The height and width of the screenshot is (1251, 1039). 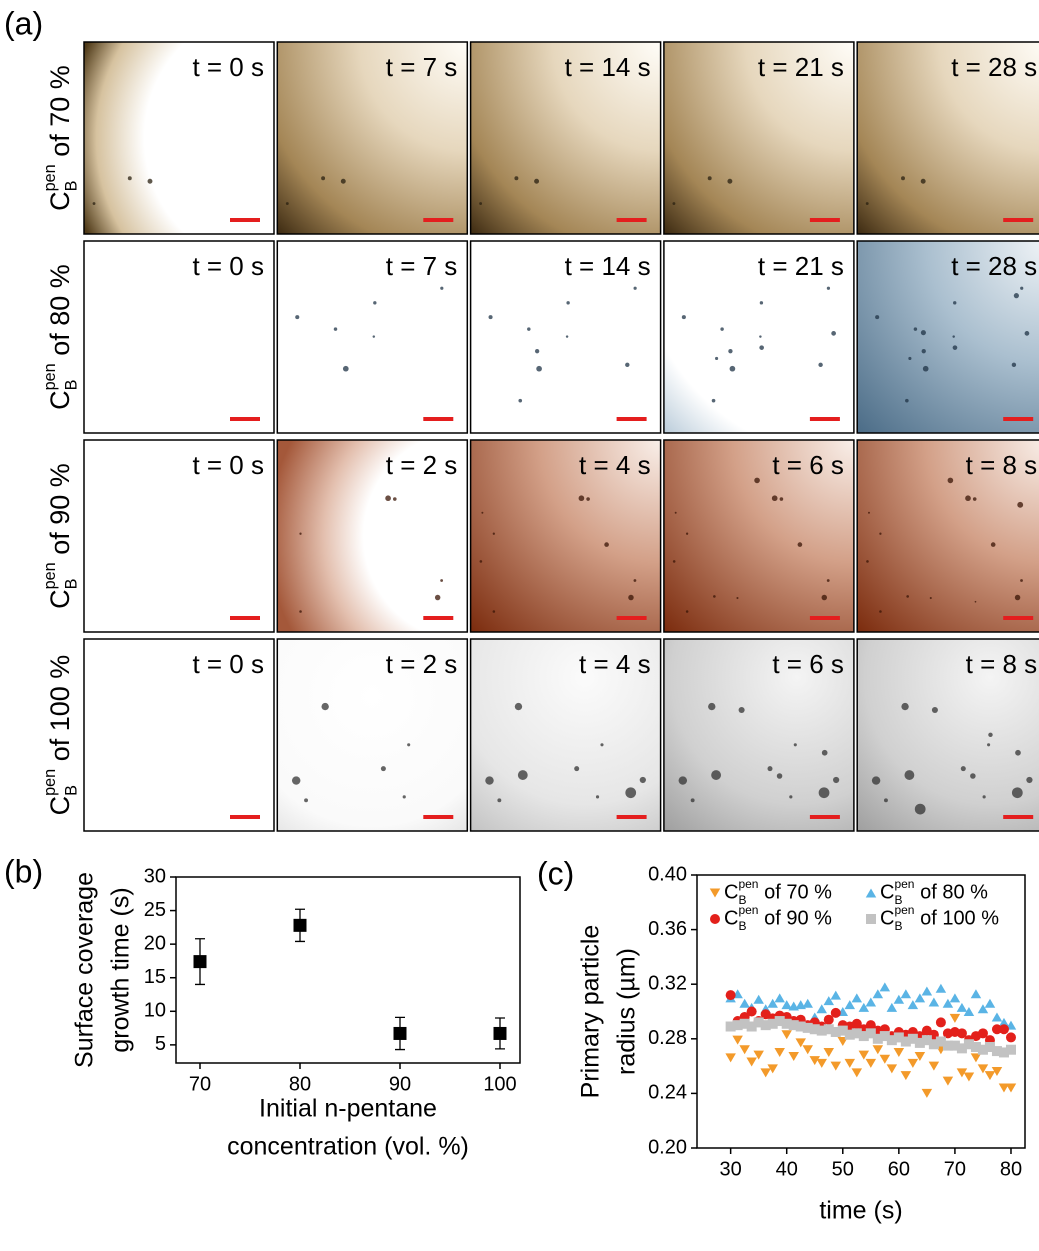 What do you see at coordinates (798, 918) in the screenshot?
I see `label-text: of 90 %` at bounding box center [798, 918].